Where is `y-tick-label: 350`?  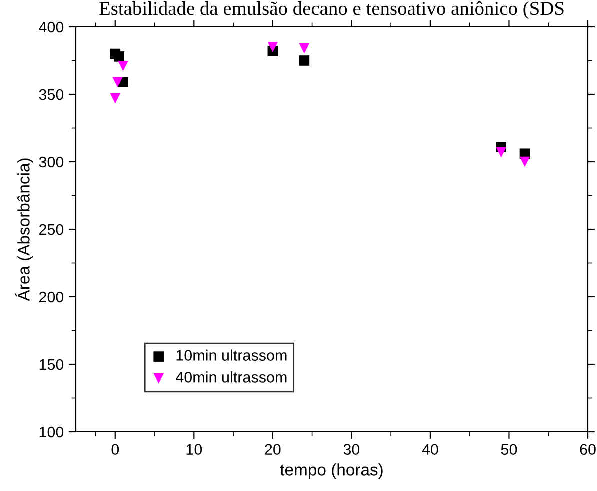
y-tick-label: 350 is located at coordinates (51, 94).